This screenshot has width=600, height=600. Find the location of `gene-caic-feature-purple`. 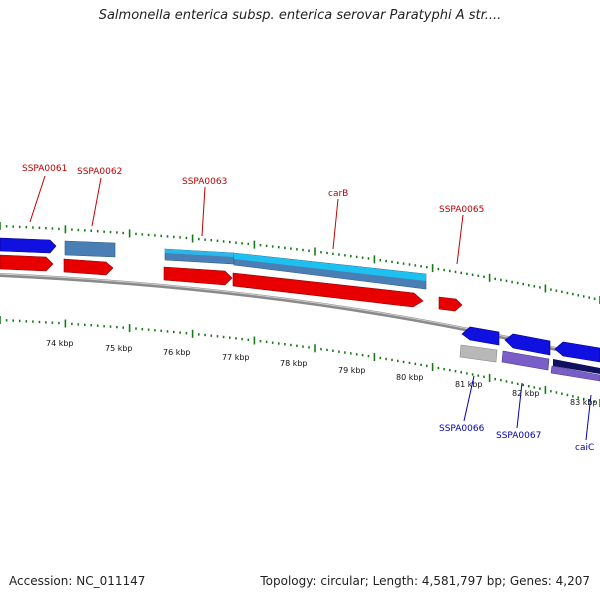

gene-caic-feature-purple is located at coordinates (575, 373).